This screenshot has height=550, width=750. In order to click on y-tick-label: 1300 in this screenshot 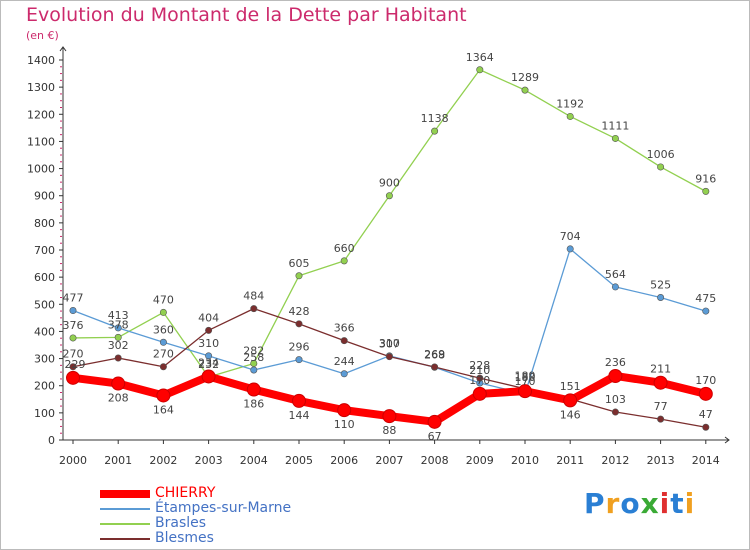, I will do `click(41, 87)`.